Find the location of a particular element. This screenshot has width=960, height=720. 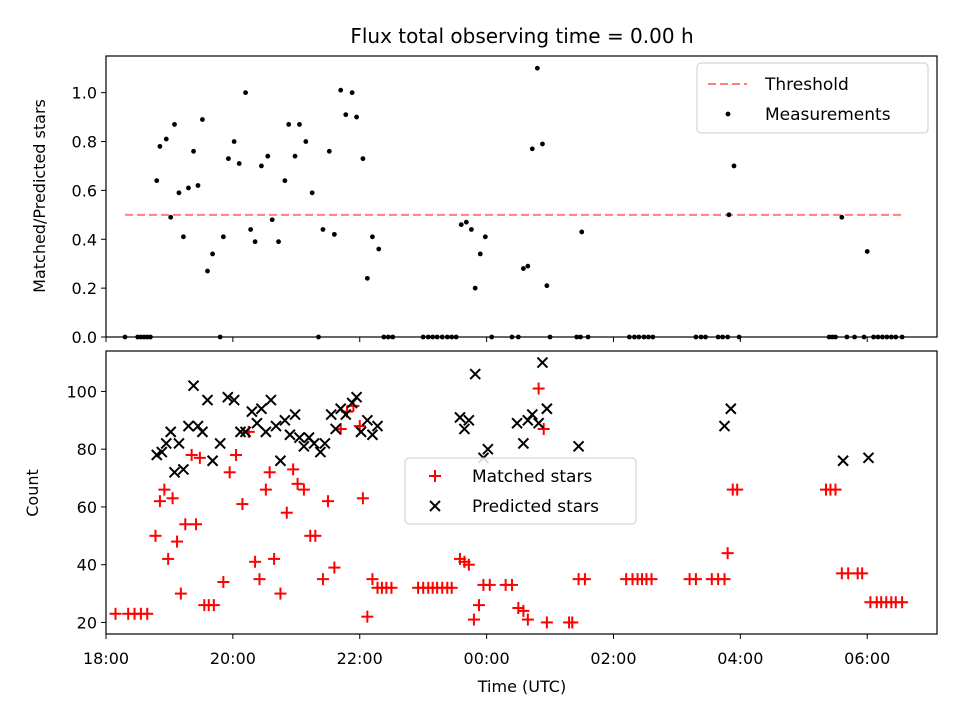

top-y-tick-label: 0.8 is located at coordinates (84, 142).